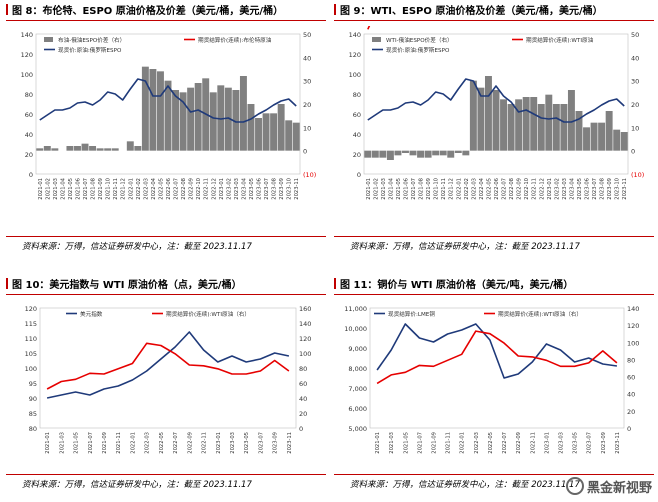 This screenshot has height=502, width=658. Describe the element at coordinates (572, 188) in the screenshot. I see `x-tick-label: 2023-04` at that location.